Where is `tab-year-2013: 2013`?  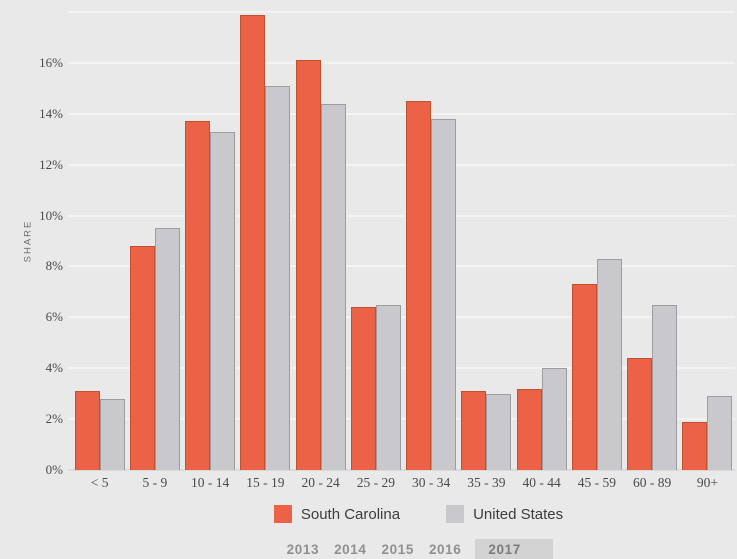
tab-year-2013: 2013 is located at coordinates (303, 549).